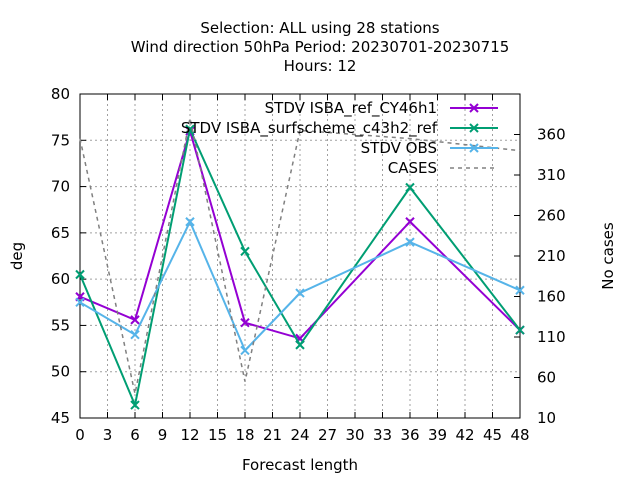 This screenshot has width=640, height=480. Describe the element at coordinates (80, 435) in the screenshot. I see `x-tick-label: 0` at that location.